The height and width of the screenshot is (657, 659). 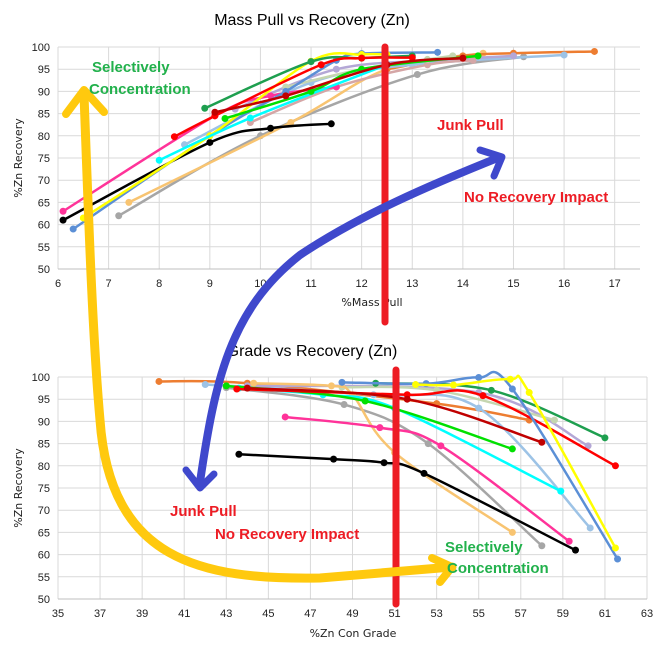 What do you see at coordinates (479, 614) in the screenshot?
I see `x-tick-label: 55` at bounding box center [479, 614].